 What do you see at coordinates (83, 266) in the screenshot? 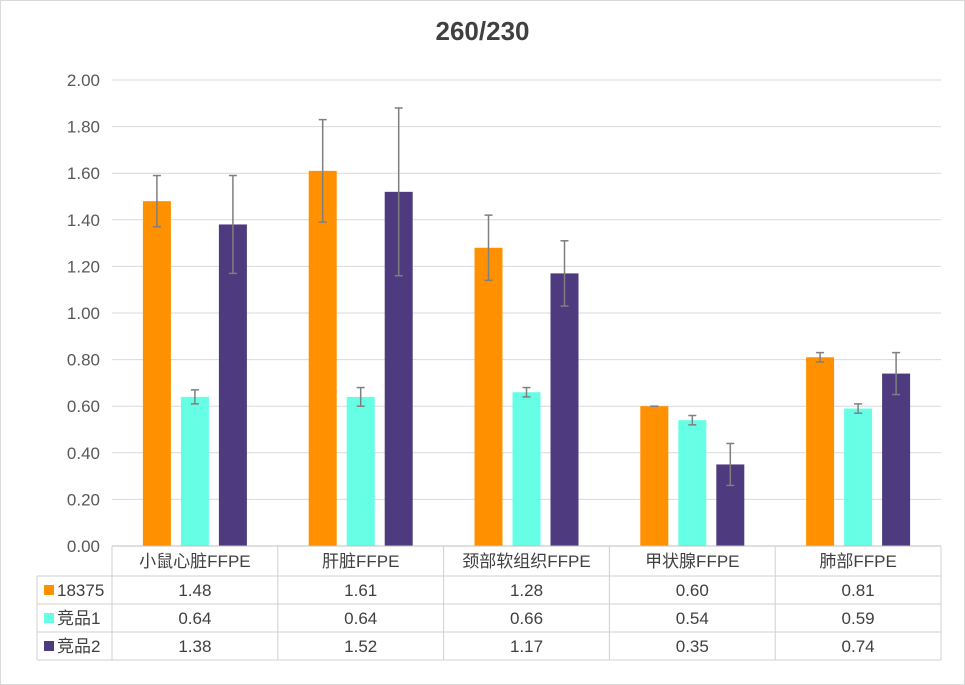
I see `y-tick-label: 1.20` at bounding box center [83, 266].